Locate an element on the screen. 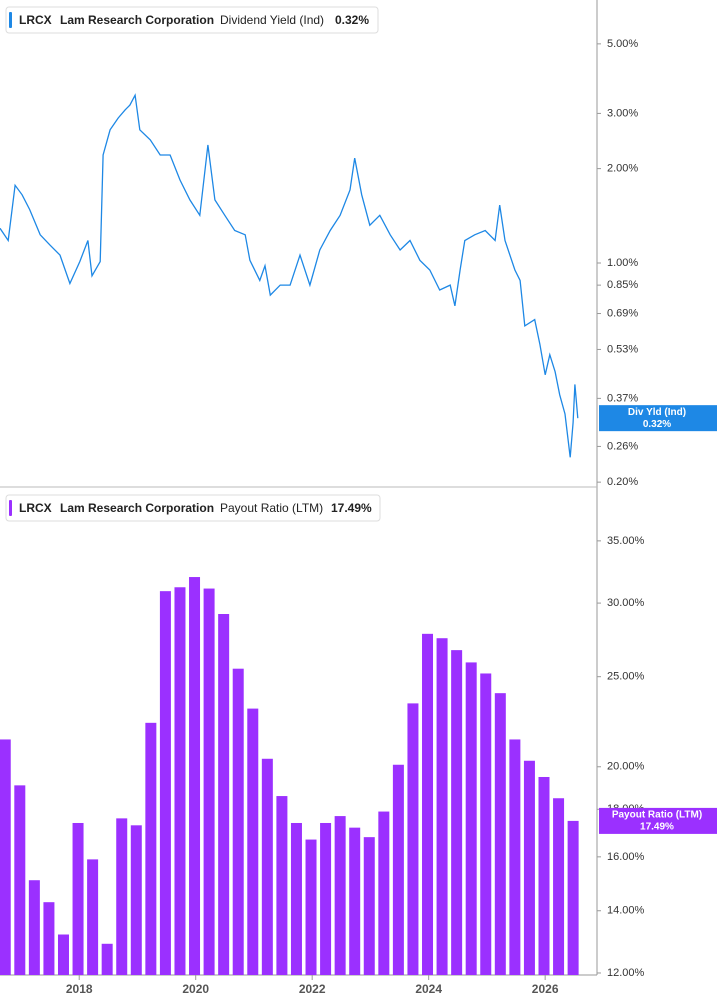 The image size is (717, 1005). value-tag-label: Div Yld (Ind) is located at coordinates (657, 412).